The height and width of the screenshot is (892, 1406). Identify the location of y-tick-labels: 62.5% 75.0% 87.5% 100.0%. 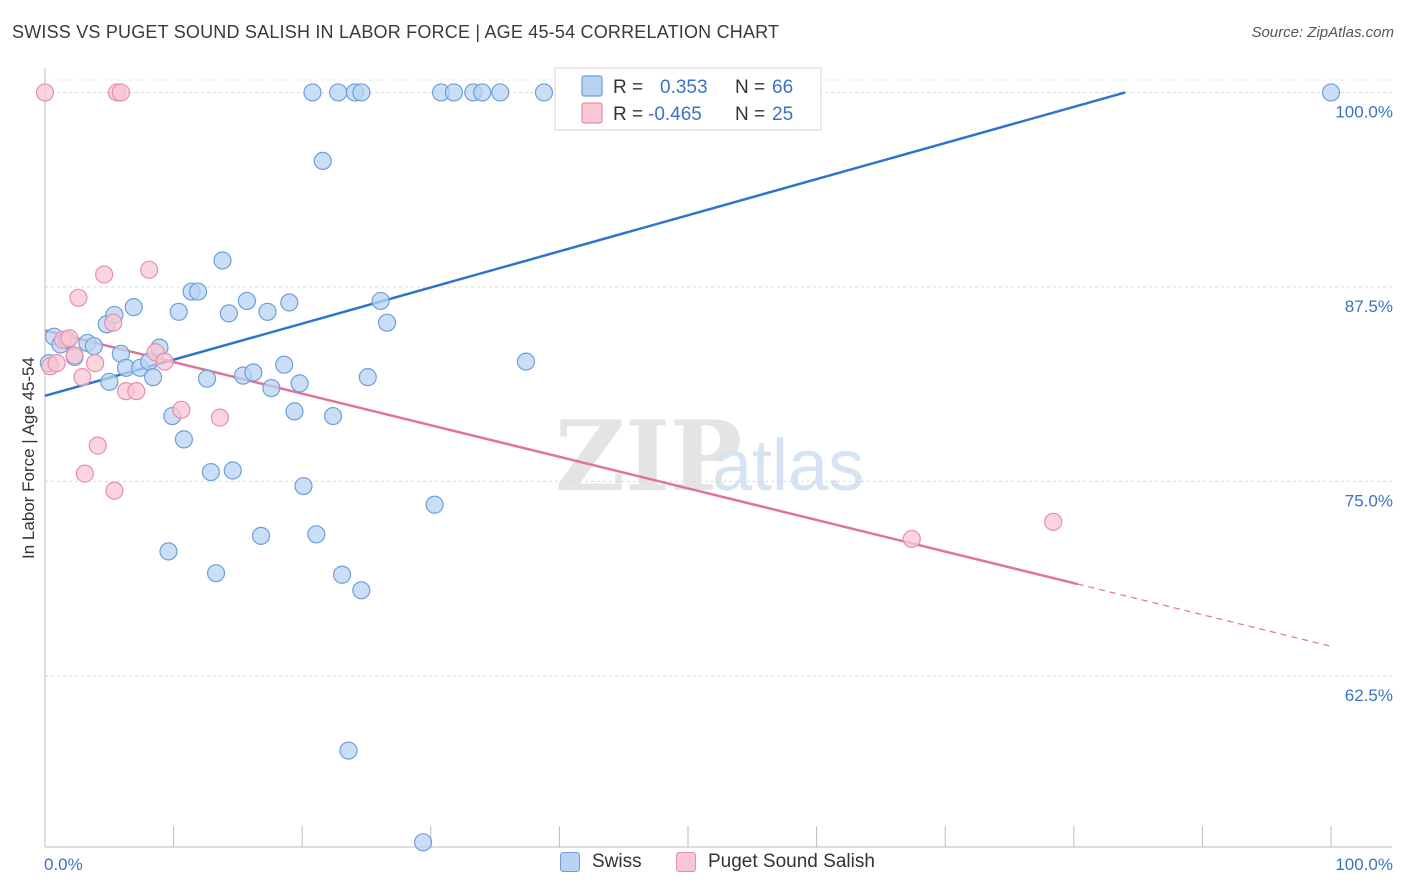
(1364, 403).